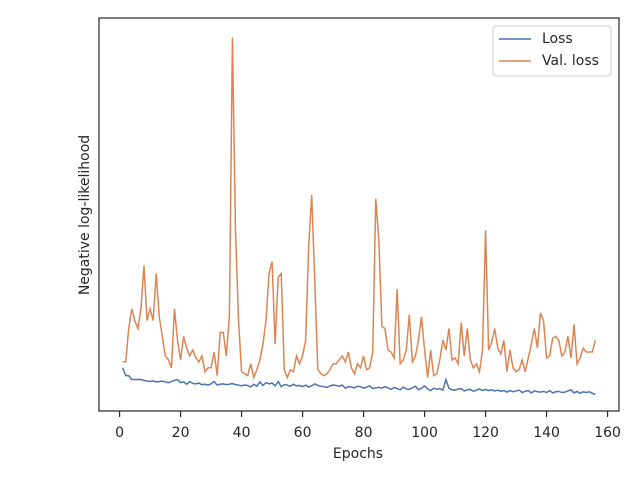 The image size is (640, 484). Describe the element at coordinates (485, 433) in the screenshot. I see `x-tick-label: 120` at that location.